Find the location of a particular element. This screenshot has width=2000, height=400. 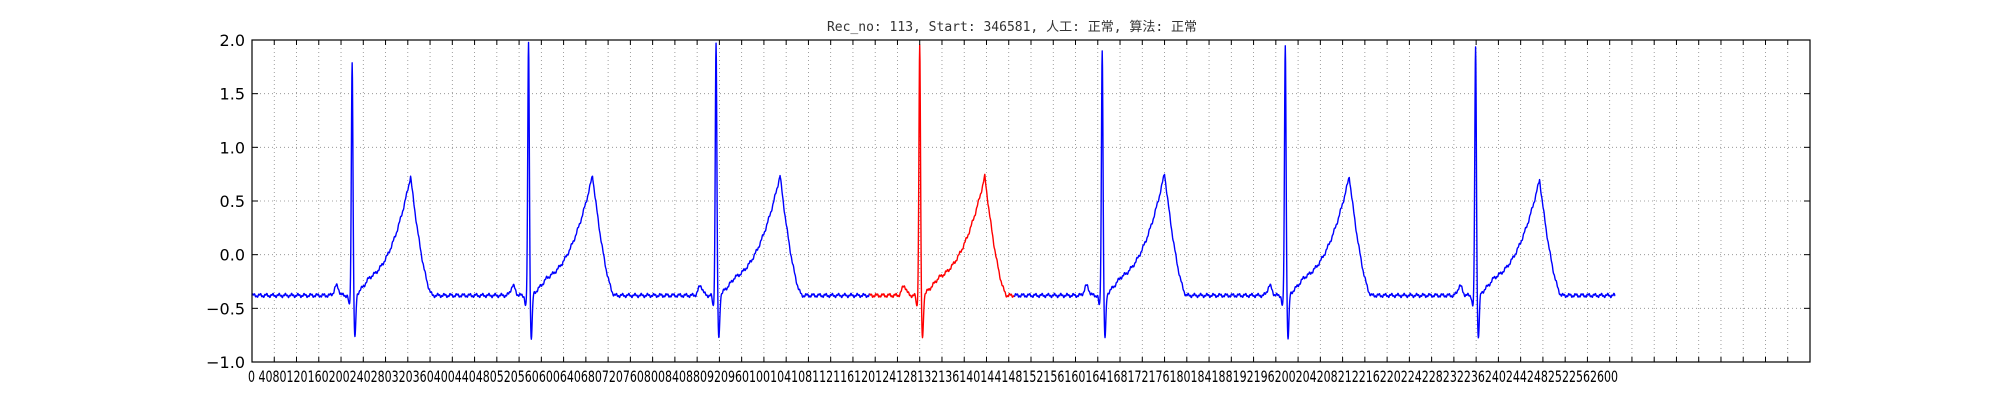

y-tick-label: −0.5 is located at coordinates (225, 308).